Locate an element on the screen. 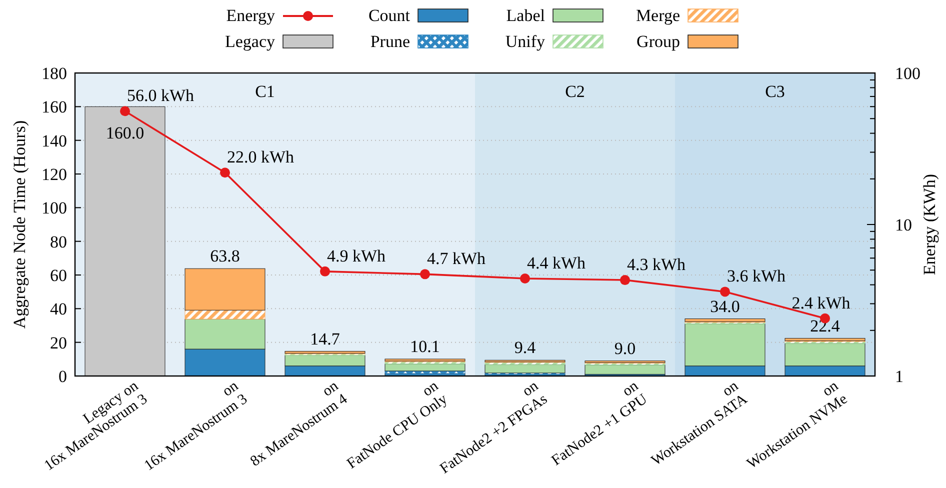 This screenshot has width=946, height=488. y2-tick-label: 1 is located at coordinates (899, 376).